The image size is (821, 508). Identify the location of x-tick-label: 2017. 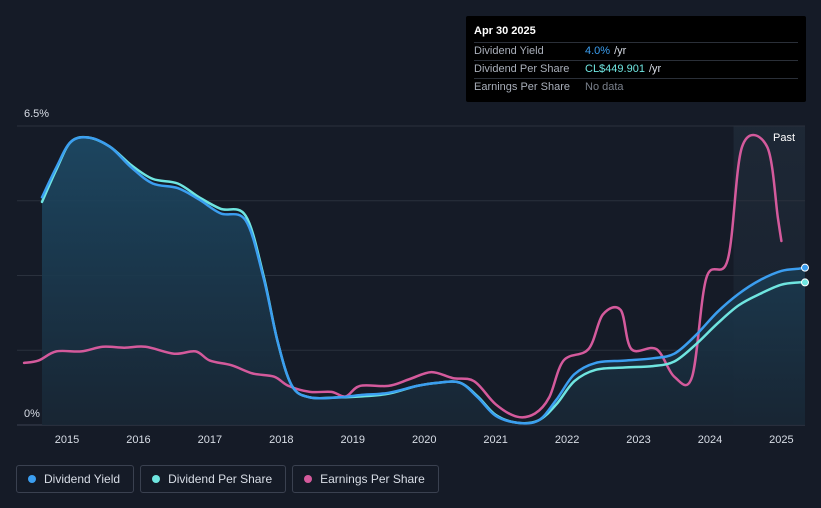
(210, 440).